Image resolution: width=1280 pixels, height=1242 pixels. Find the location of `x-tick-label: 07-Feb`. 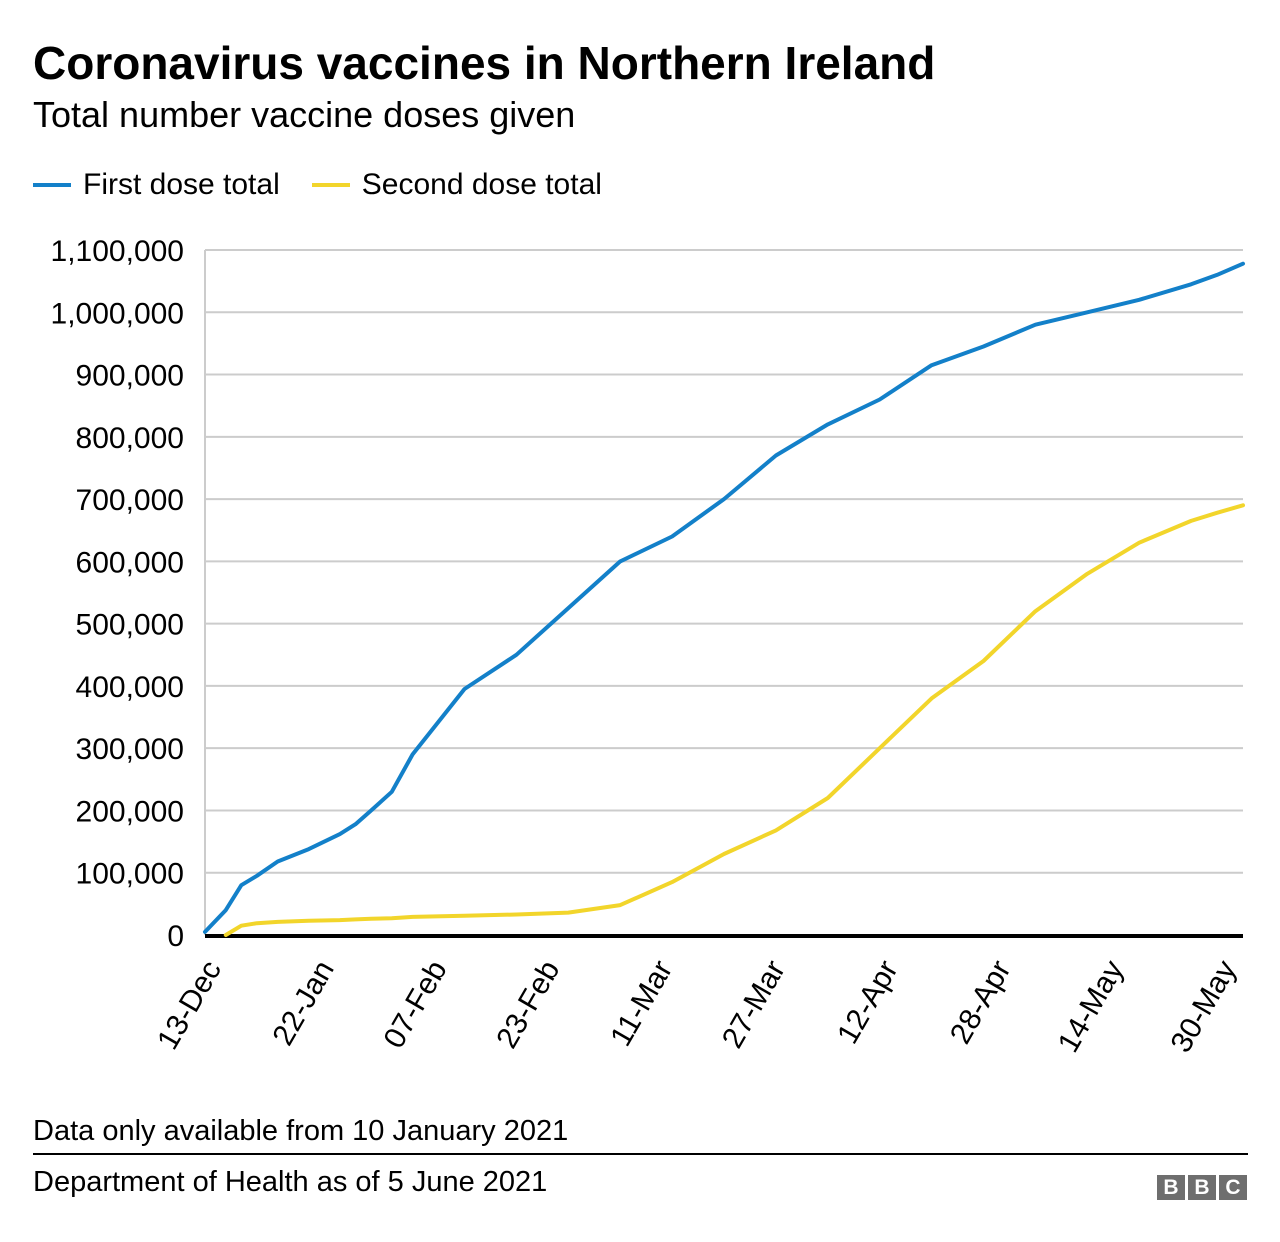

x-tick-label: 07-Feb is located at coordinates (416, 1004).